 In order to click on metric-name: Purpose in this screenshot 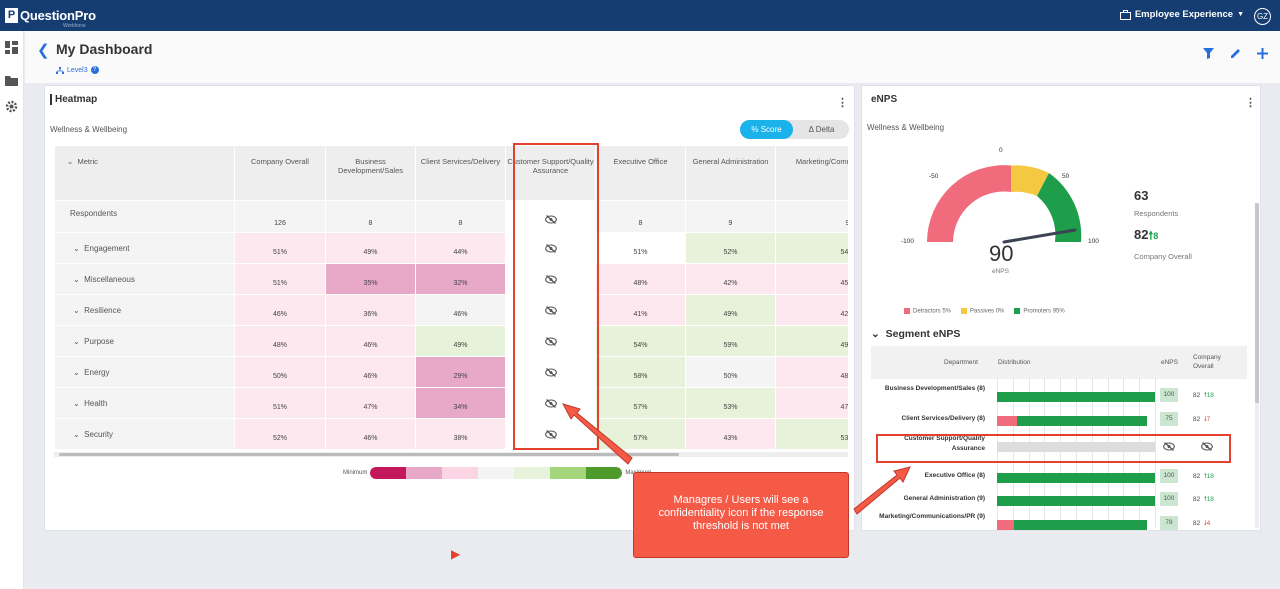, I will do `click(99, 341)`.